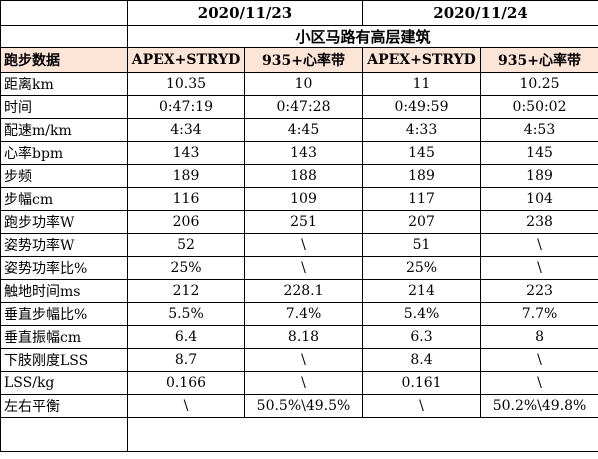  What do you see at coordinates (422, 337) in the screenshot?
I see `value-cell: 6.3` at bounding box center [422, 337].